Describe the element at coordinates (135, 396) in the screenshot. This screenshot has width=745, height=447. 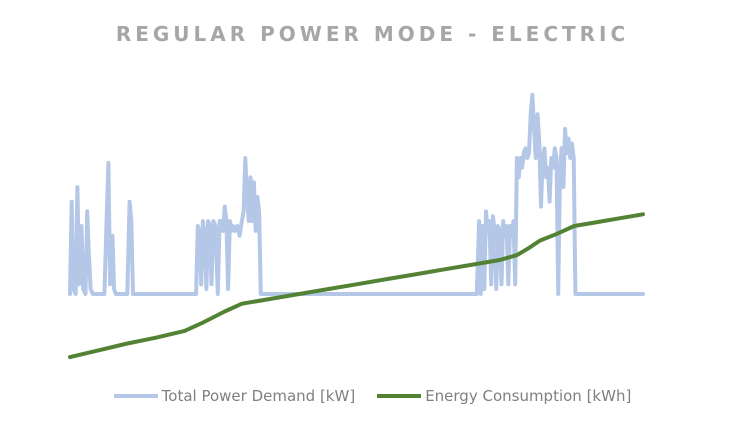
I see `legend-swatch-power` at that location.